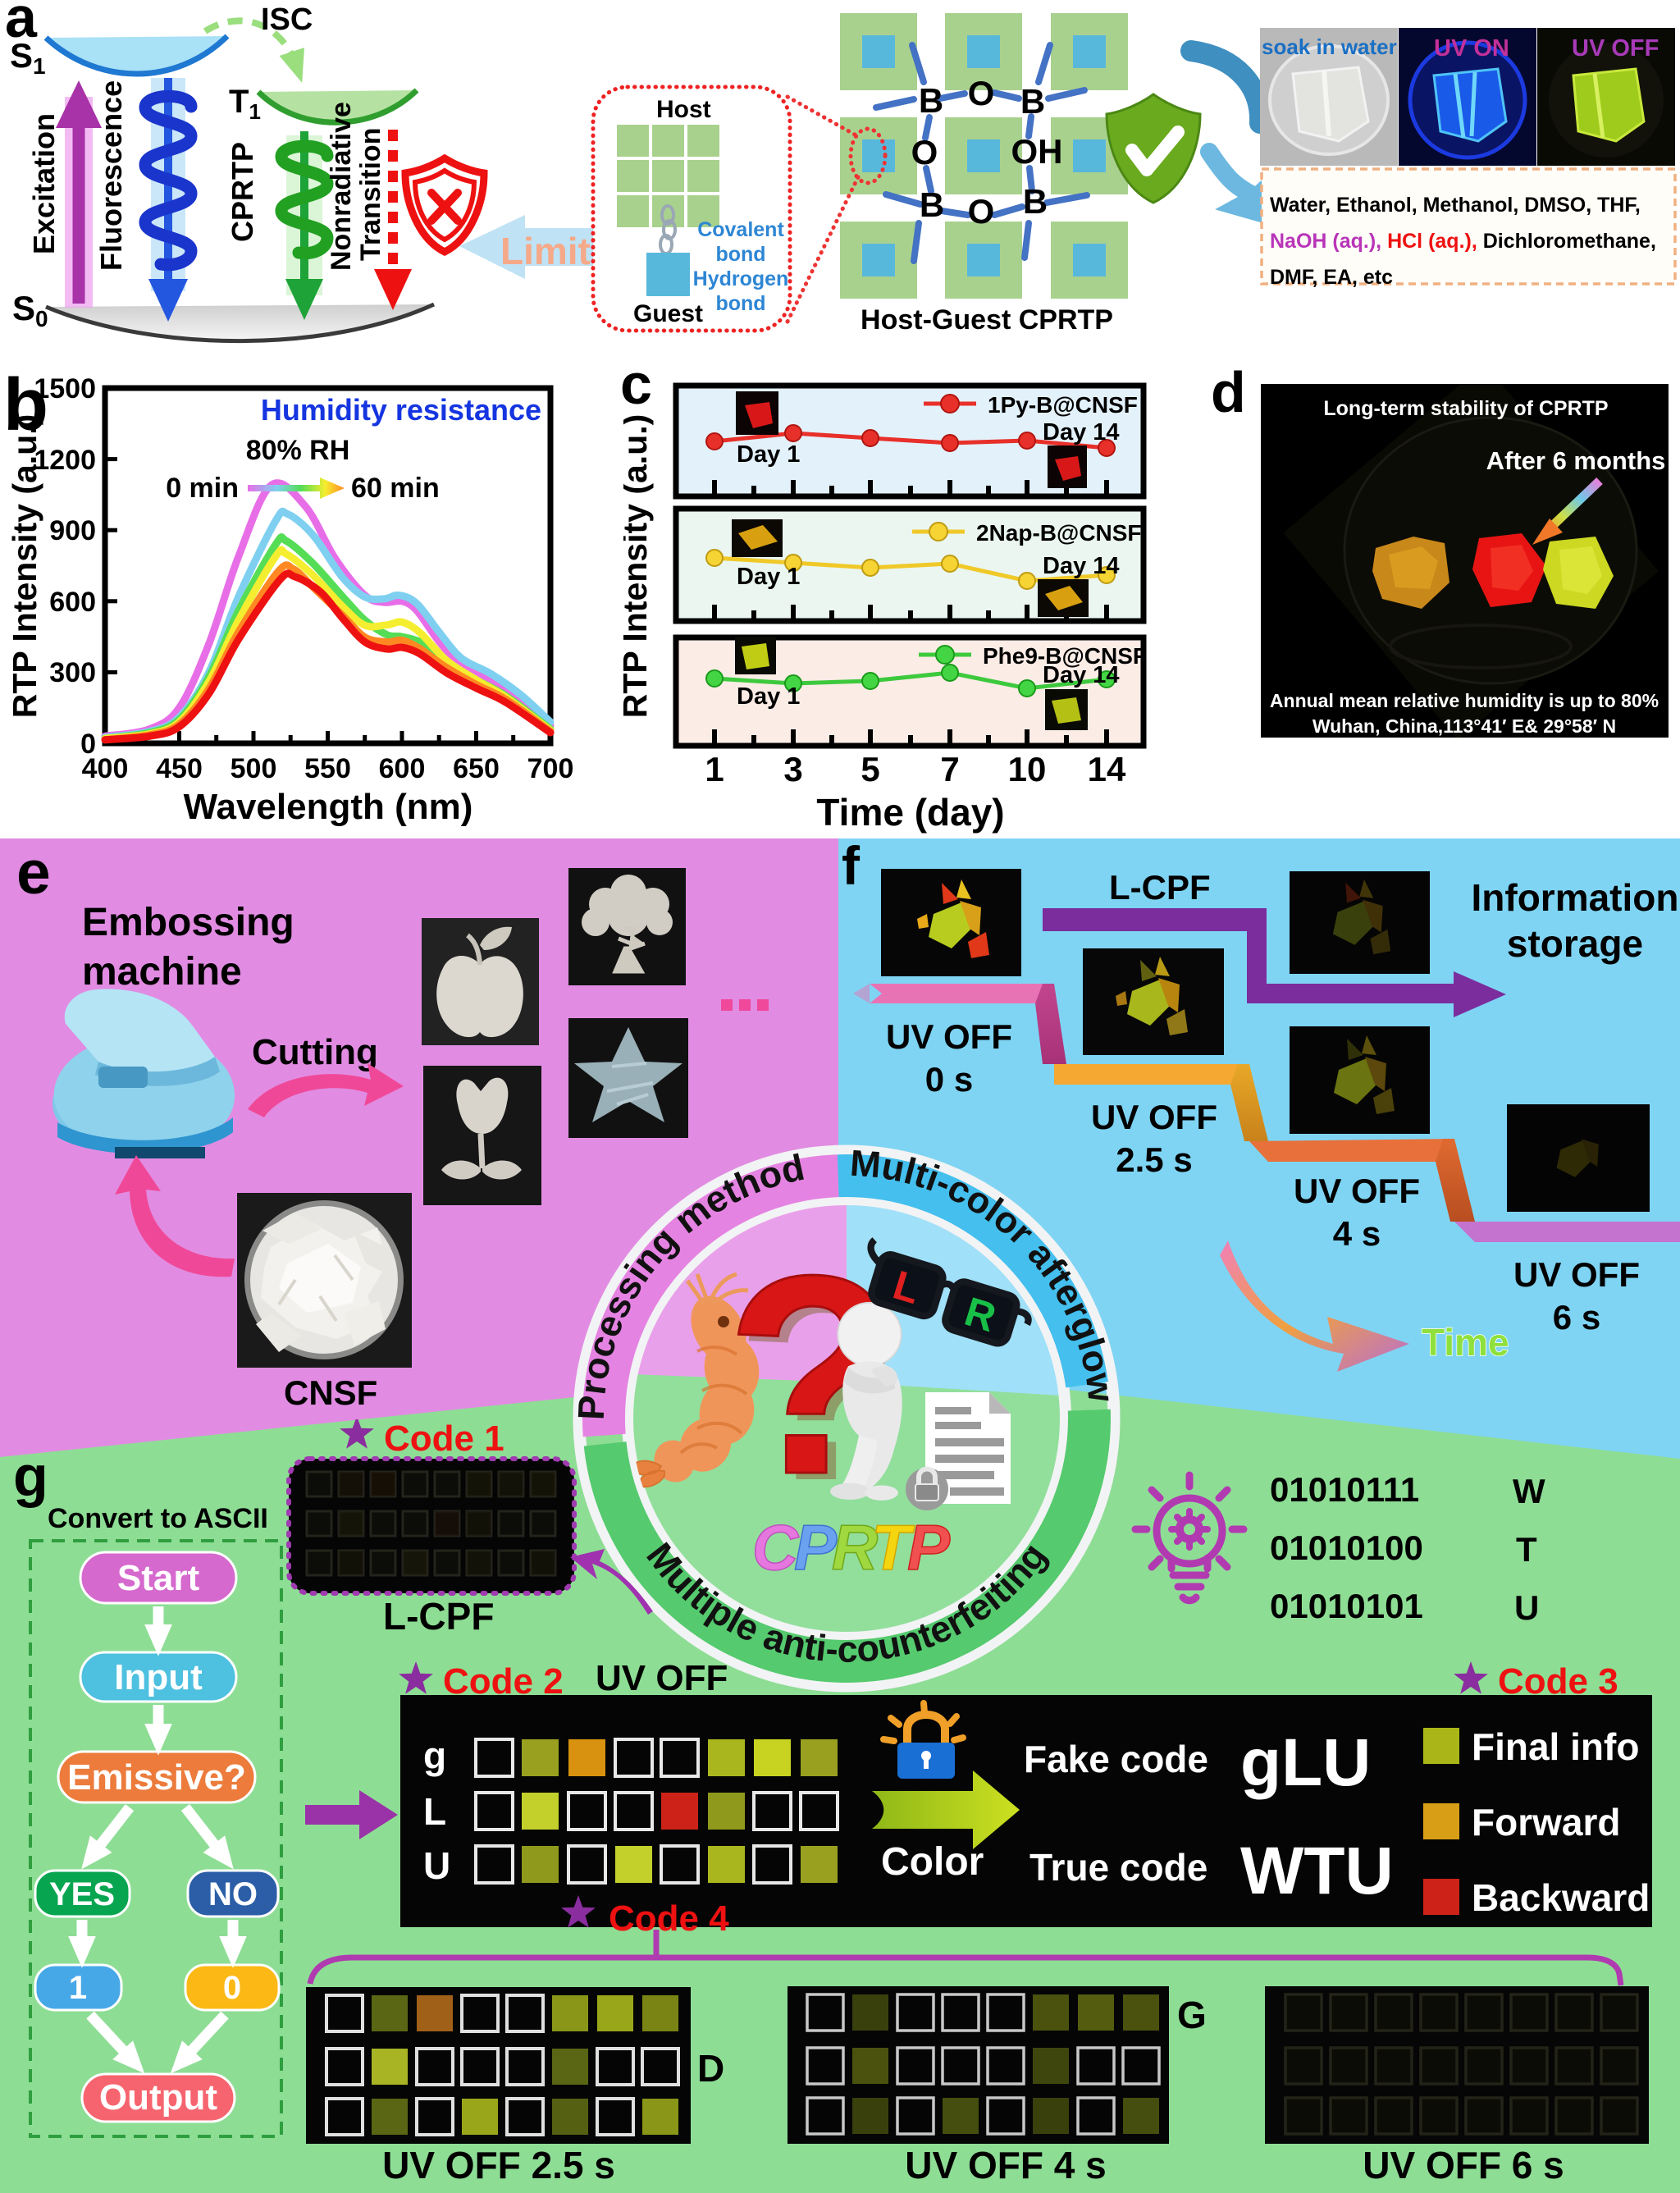 This screenshot has width=1680, height=2193. I want to click on svg-text: 0 s, so click(949, 1079).